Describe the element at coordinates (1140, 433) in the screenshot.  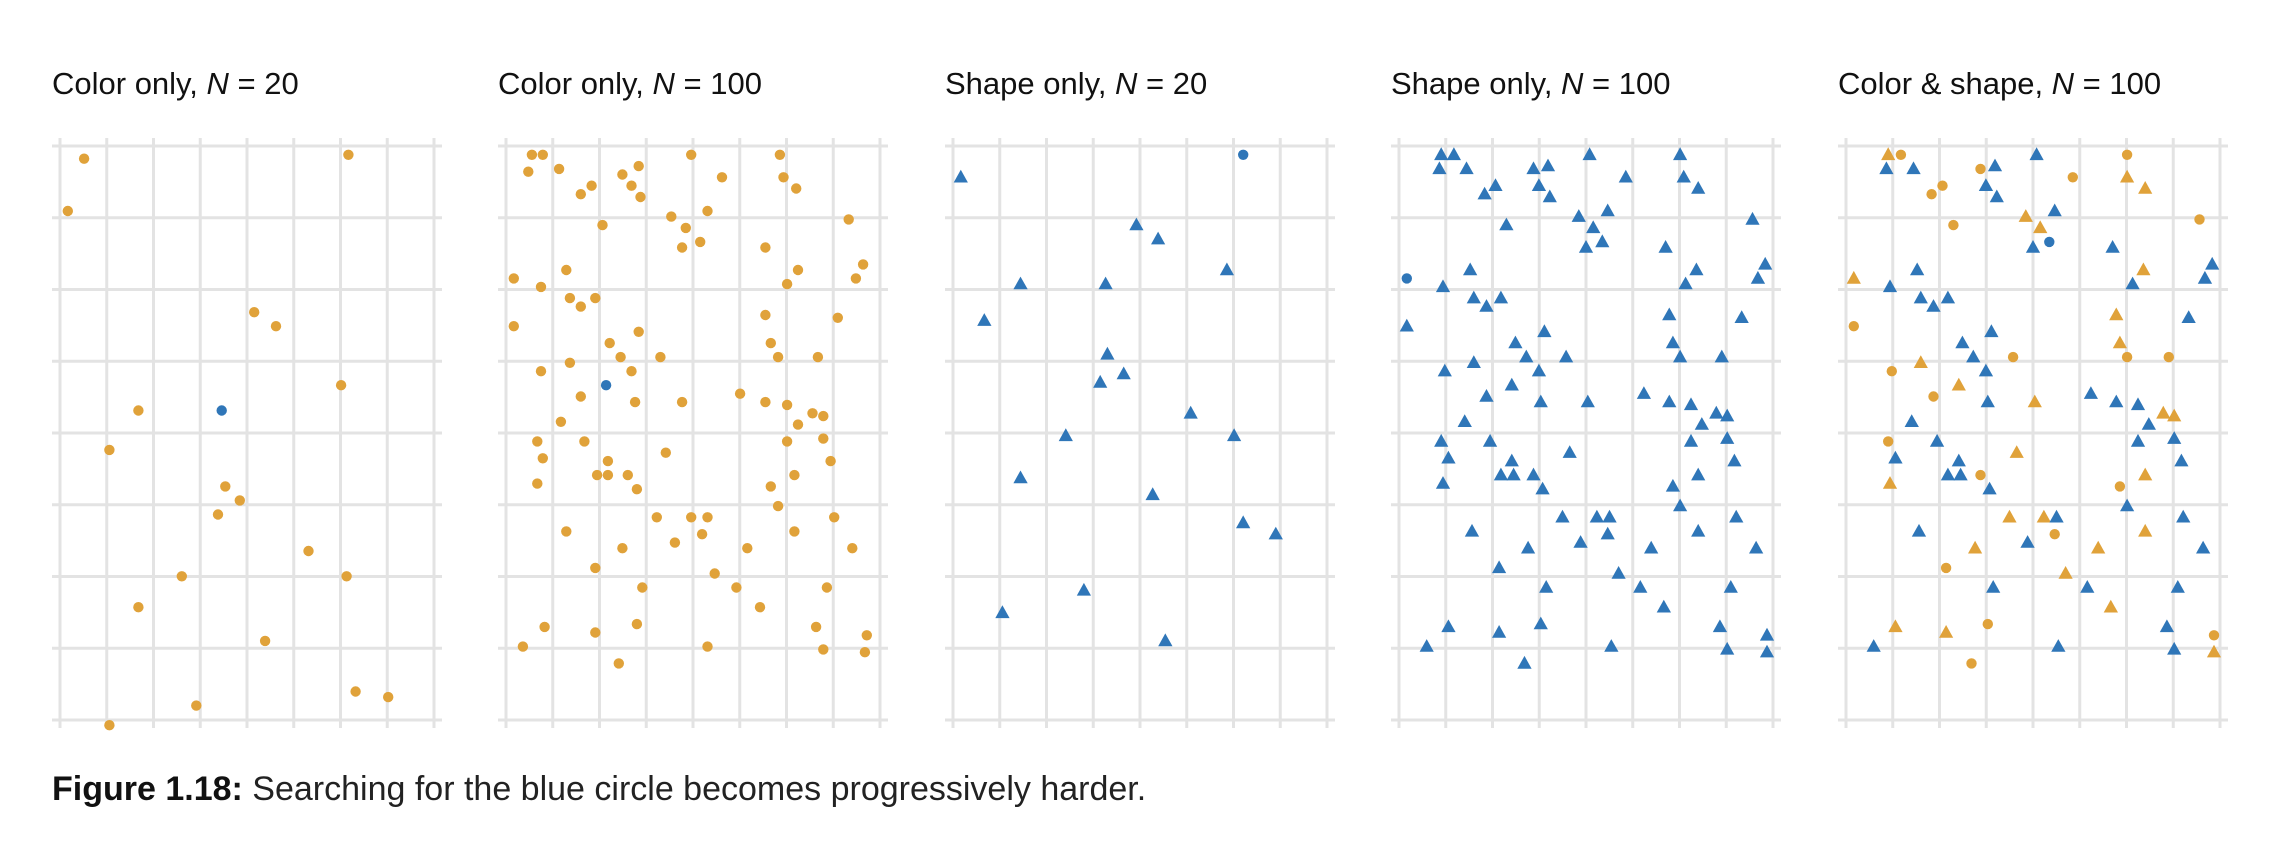
I see `scatter-plot` at that location.